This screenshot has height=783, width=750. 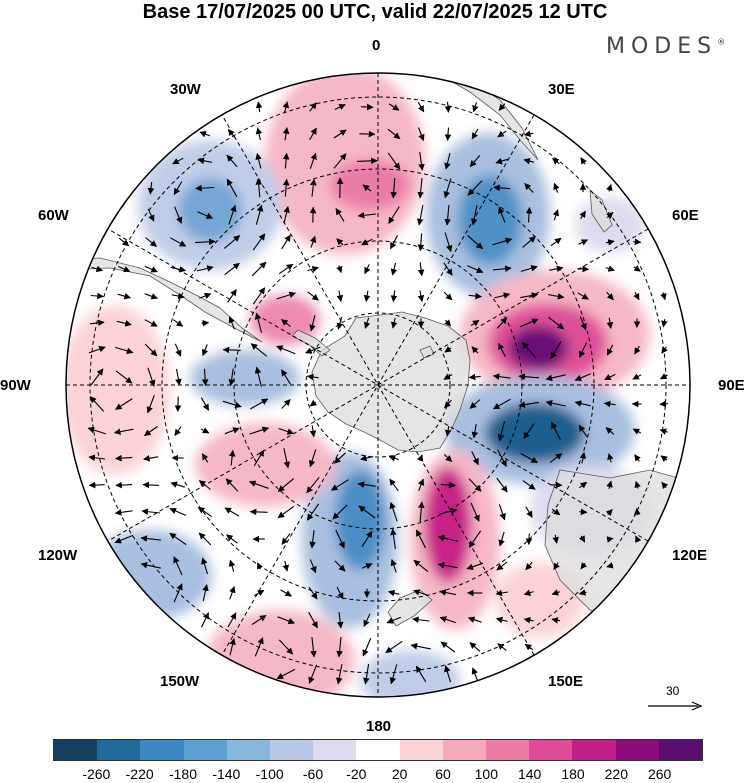 What do you see at coordinates (183, 774) in the screenshot?
I see `colorbar-tick-label: -180` at bounding box center [183, 774].